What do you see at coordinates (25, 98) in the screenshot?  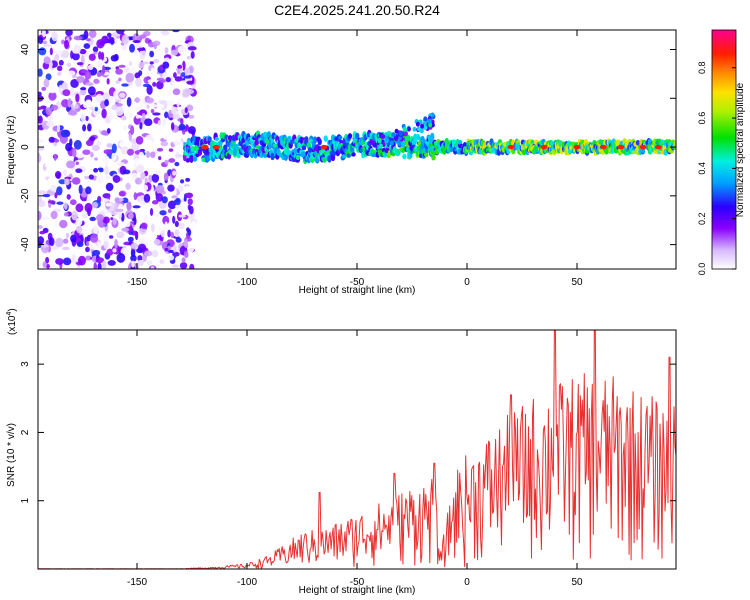 I see `y-tick-label: 20` at bounding box center [25, 98].